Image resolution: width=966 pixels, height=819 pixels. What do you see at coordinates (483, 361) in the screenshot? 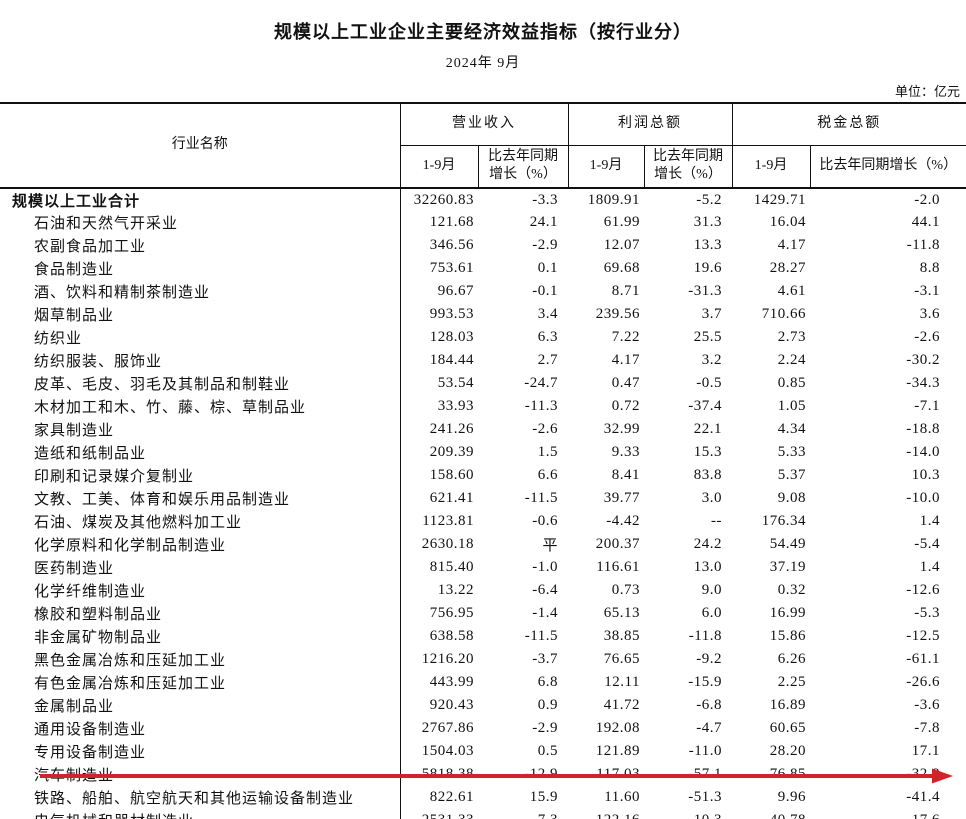
I see `table-row: 纺织服装、服饰业 184.44 2.7 4.17 3.2 2.24 -30.2` at bounding box center [483, 361].